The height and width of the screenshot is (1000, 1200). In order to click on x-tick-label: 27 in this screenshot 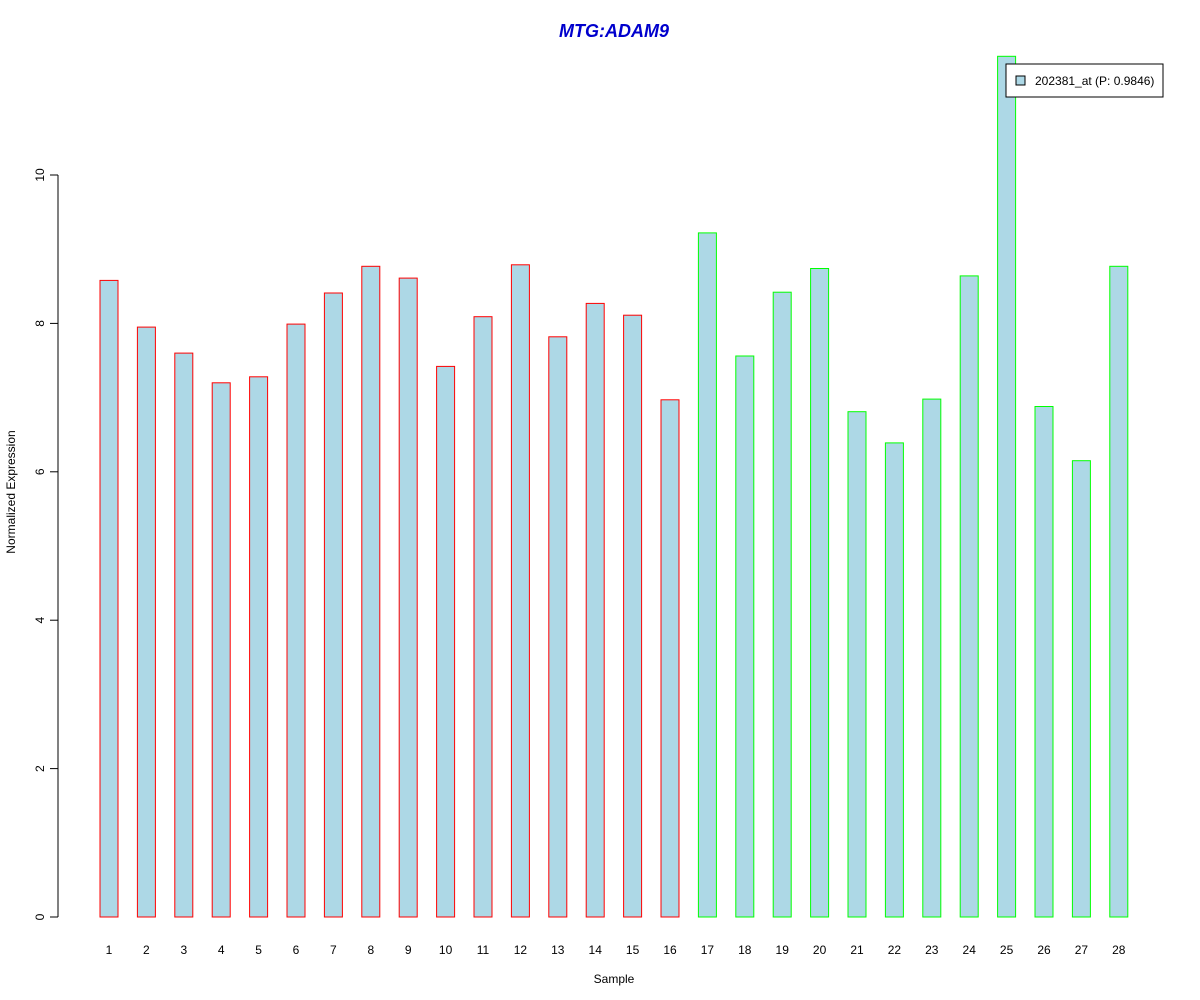, I will do `click(1082, 950)`.